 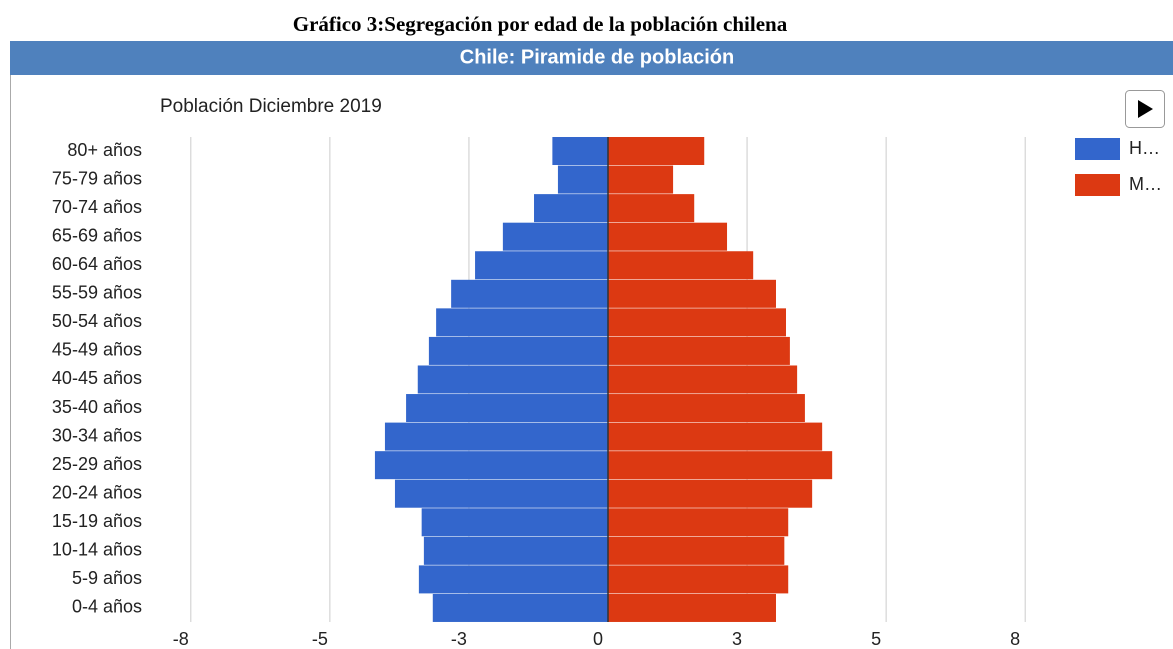 What do you see at coordinates (97, 235) in the screenshot?
I see `y-tick-label: 65-69 años` at bounding box center [97, 235].